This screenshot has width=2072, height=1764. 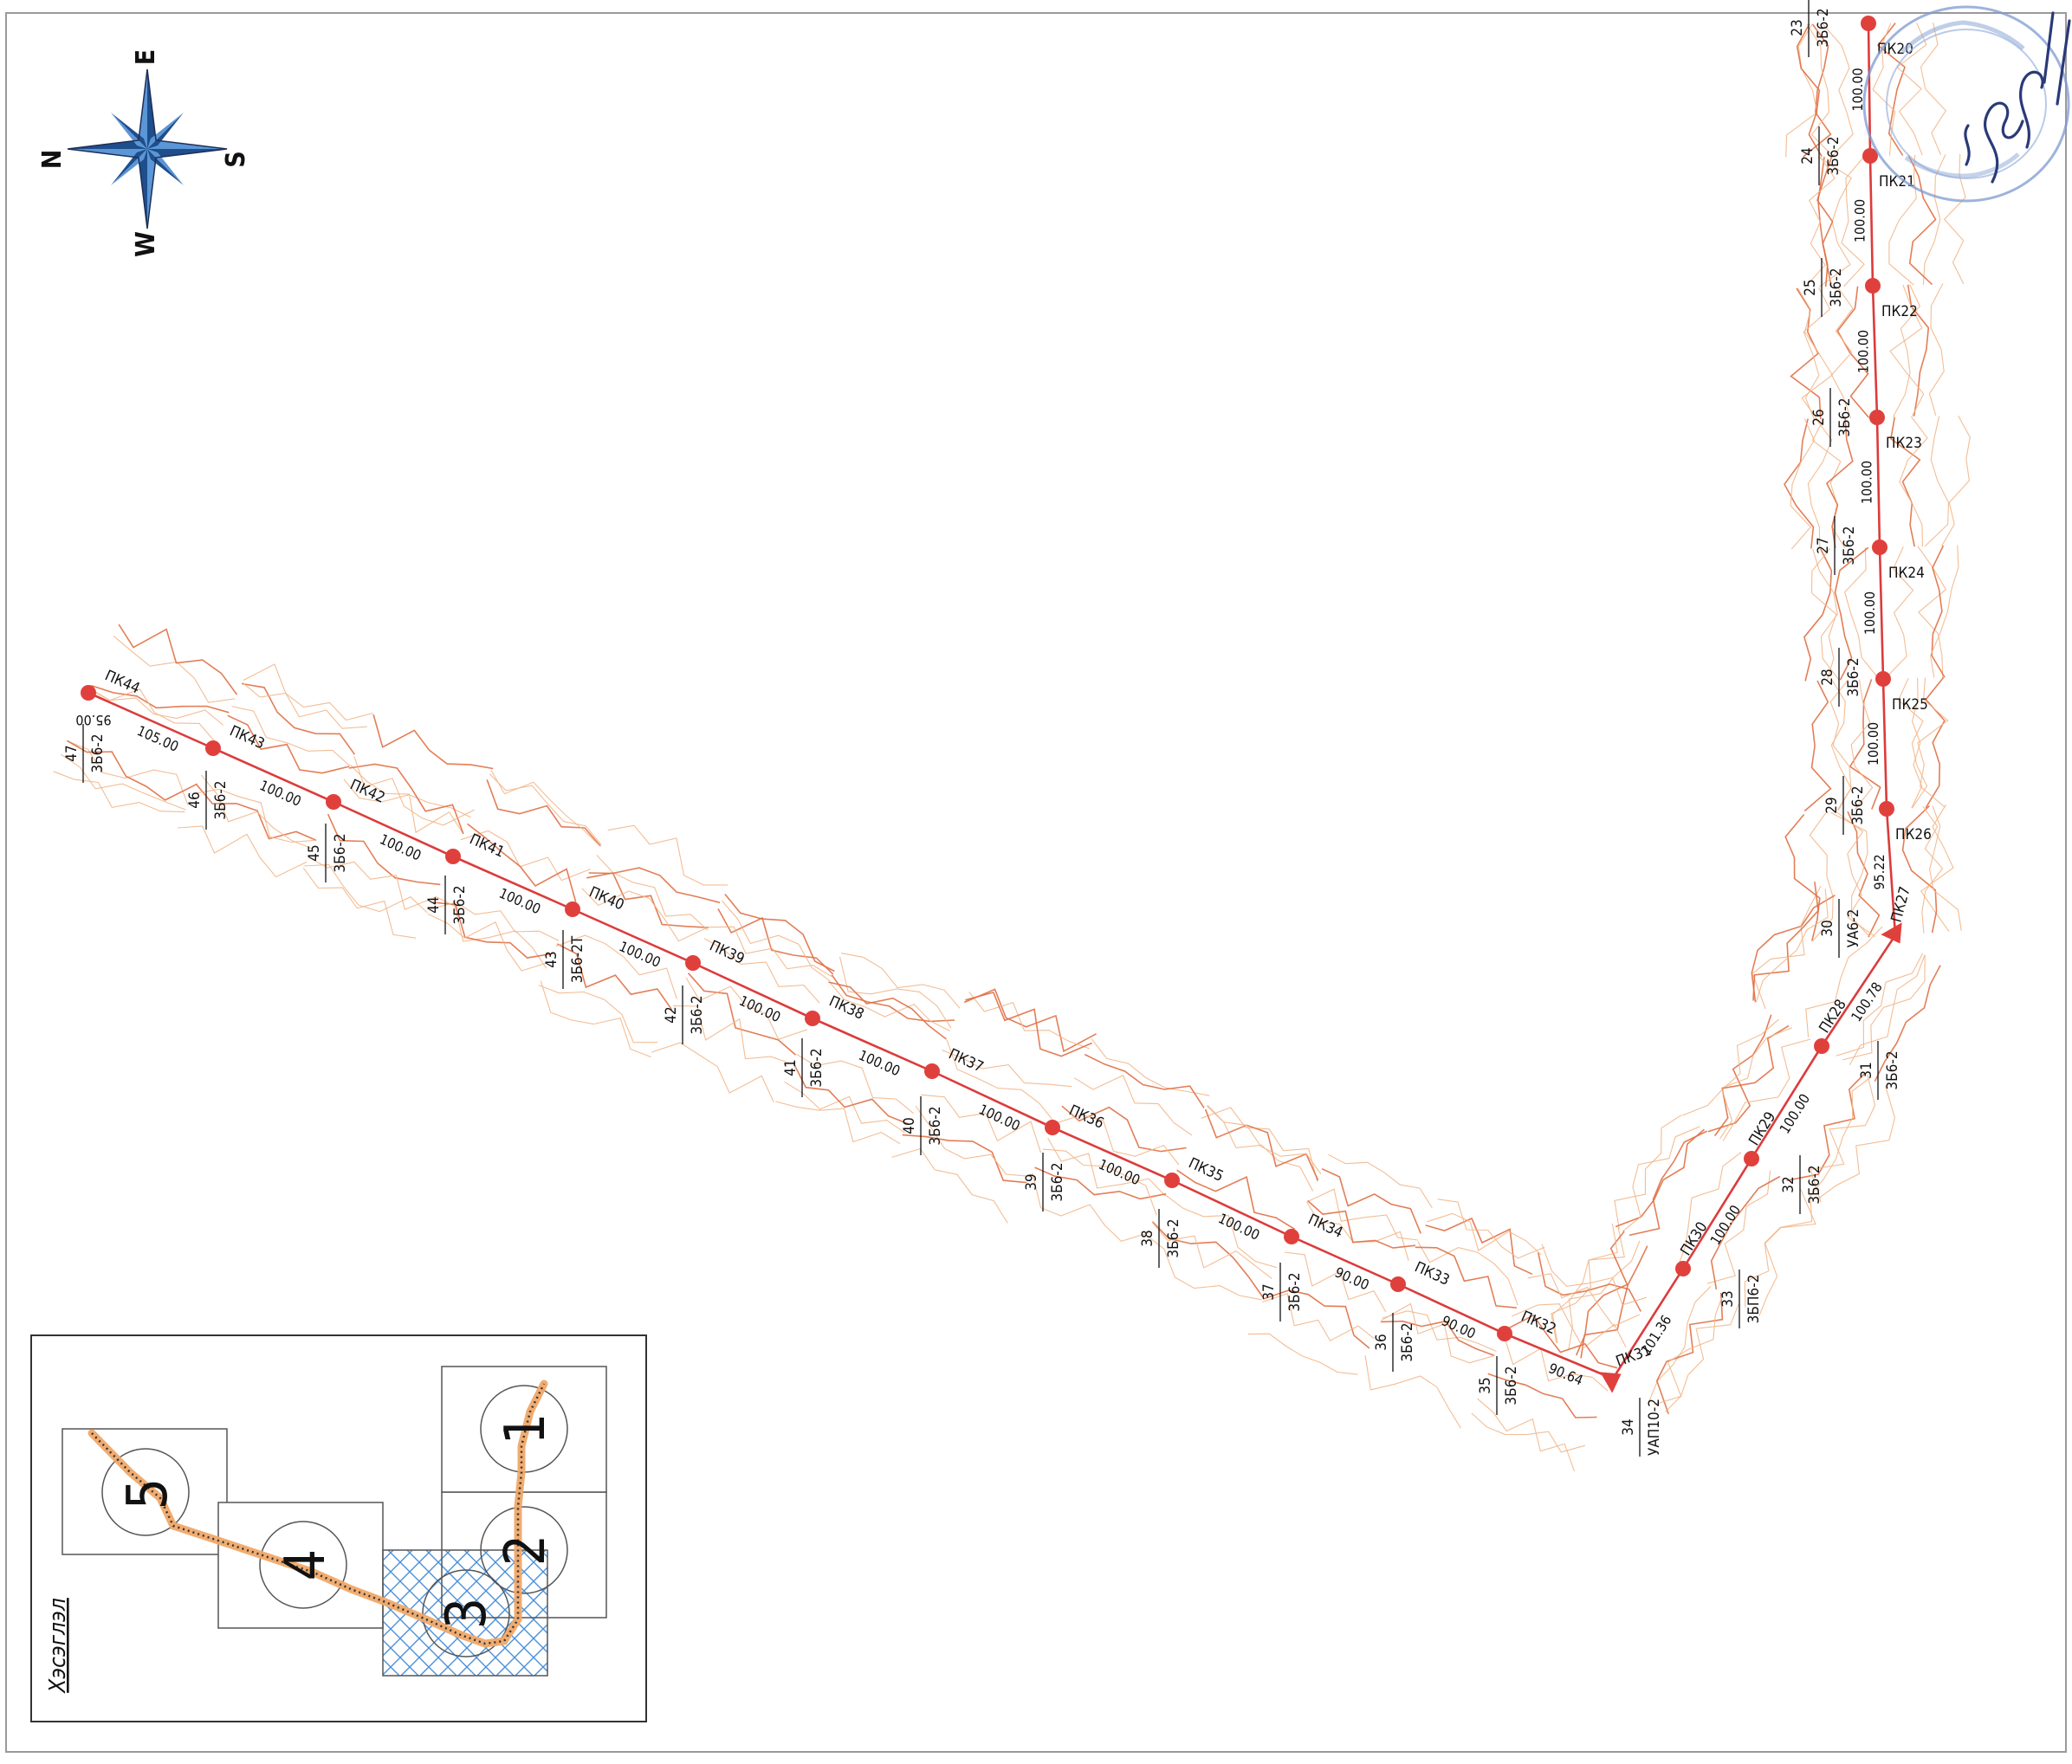 I want to click on support-label: 28 3Б6-2, so click(x=1840, y=677).